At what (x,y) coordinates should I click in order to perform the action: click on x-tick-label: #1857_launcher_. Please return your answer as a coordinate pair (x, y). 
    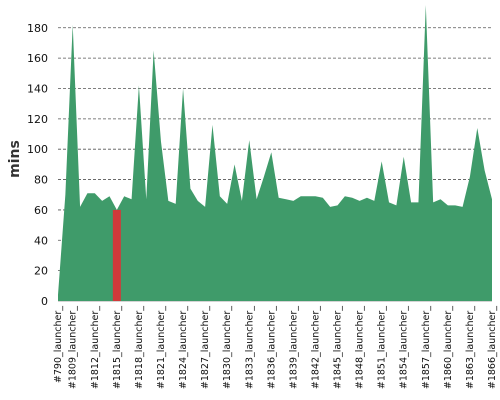
    Looking at the image, I should click on (426, 347).